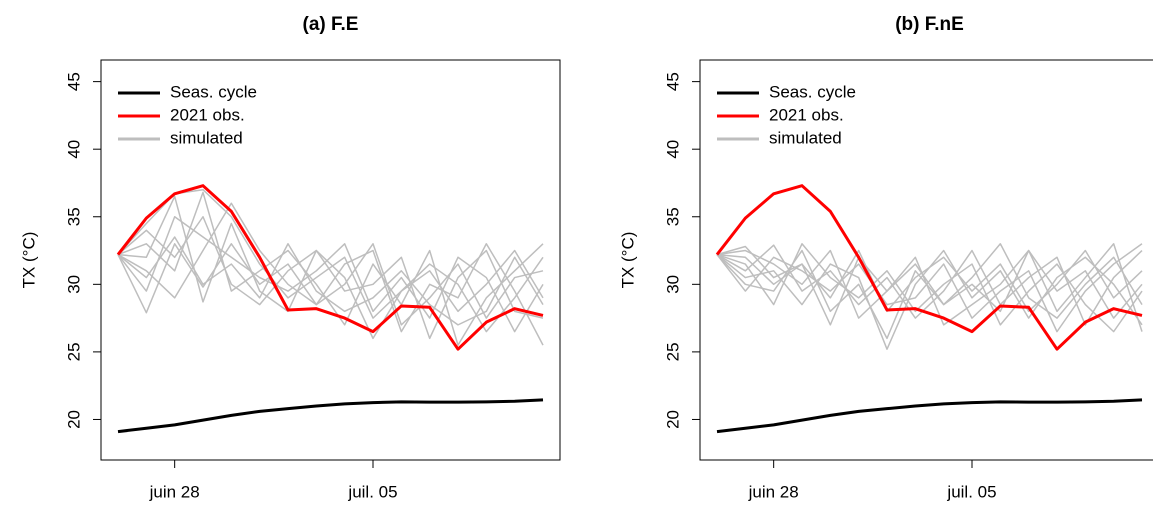 The width and height of the screenshot is (1153, 507). I want to click on chart-title: (b) F.nE, so click(929, 24).